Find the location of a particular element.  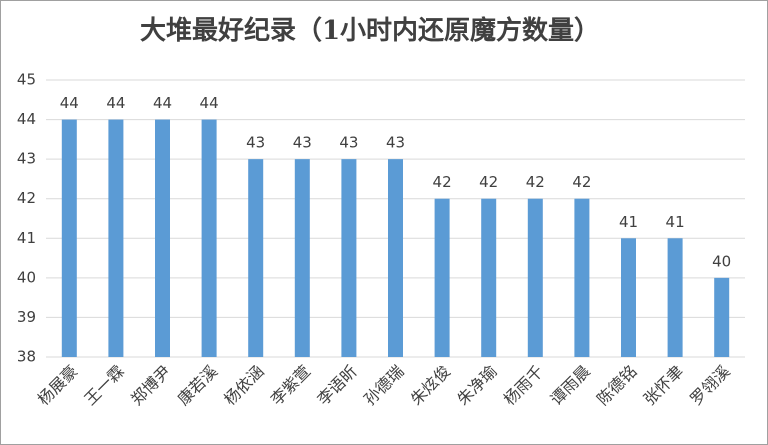

y-tick-label: 42 is located at coordinates (26, 198).